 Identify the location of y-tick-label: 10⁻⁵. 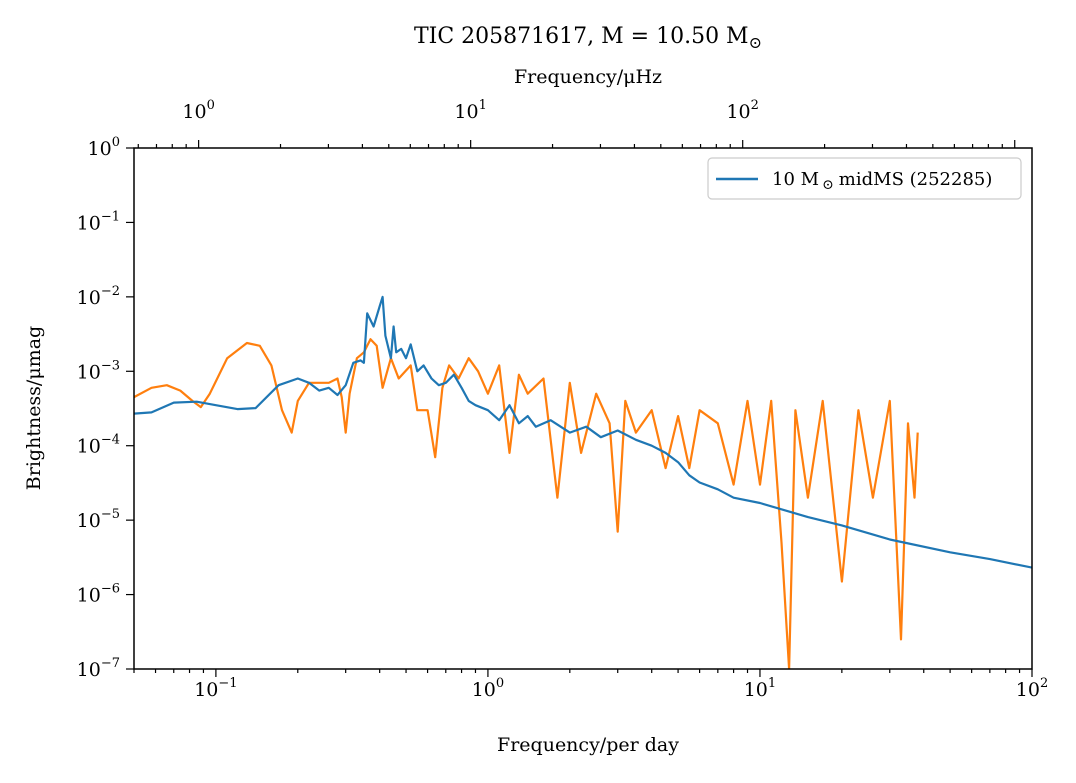
(98, 519).